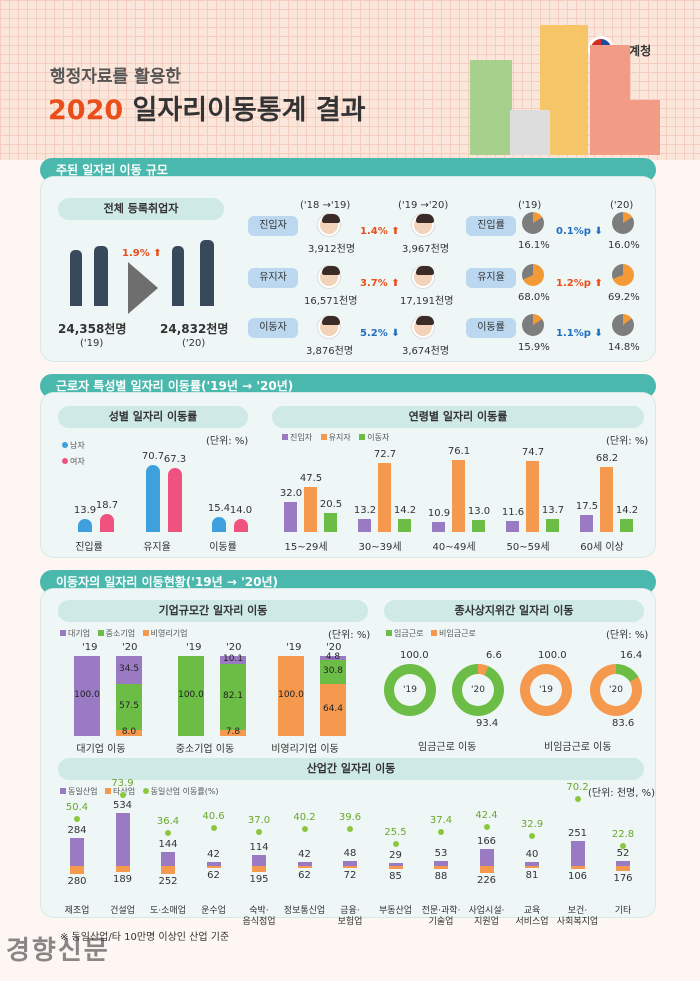  What do you see at coordinates (532, 916) in the screenshot?
I see `industry-category-label: 교육 서비스업` at bounding box center [532, 916].